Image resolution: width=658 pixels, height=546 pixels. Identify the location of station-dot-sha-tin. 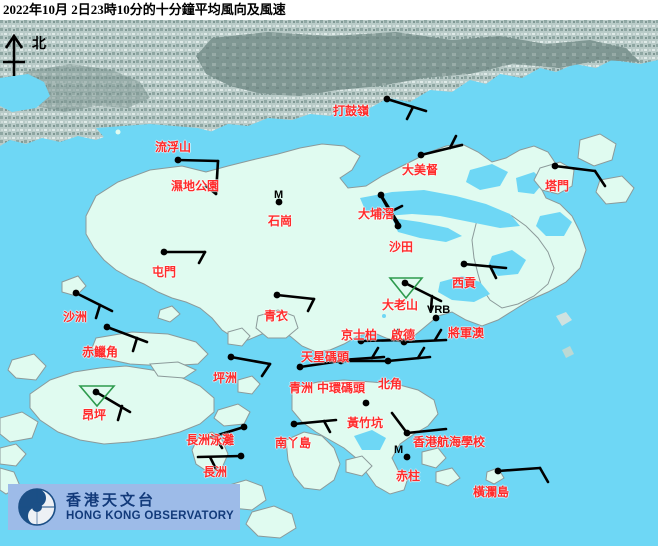
(398, 226).